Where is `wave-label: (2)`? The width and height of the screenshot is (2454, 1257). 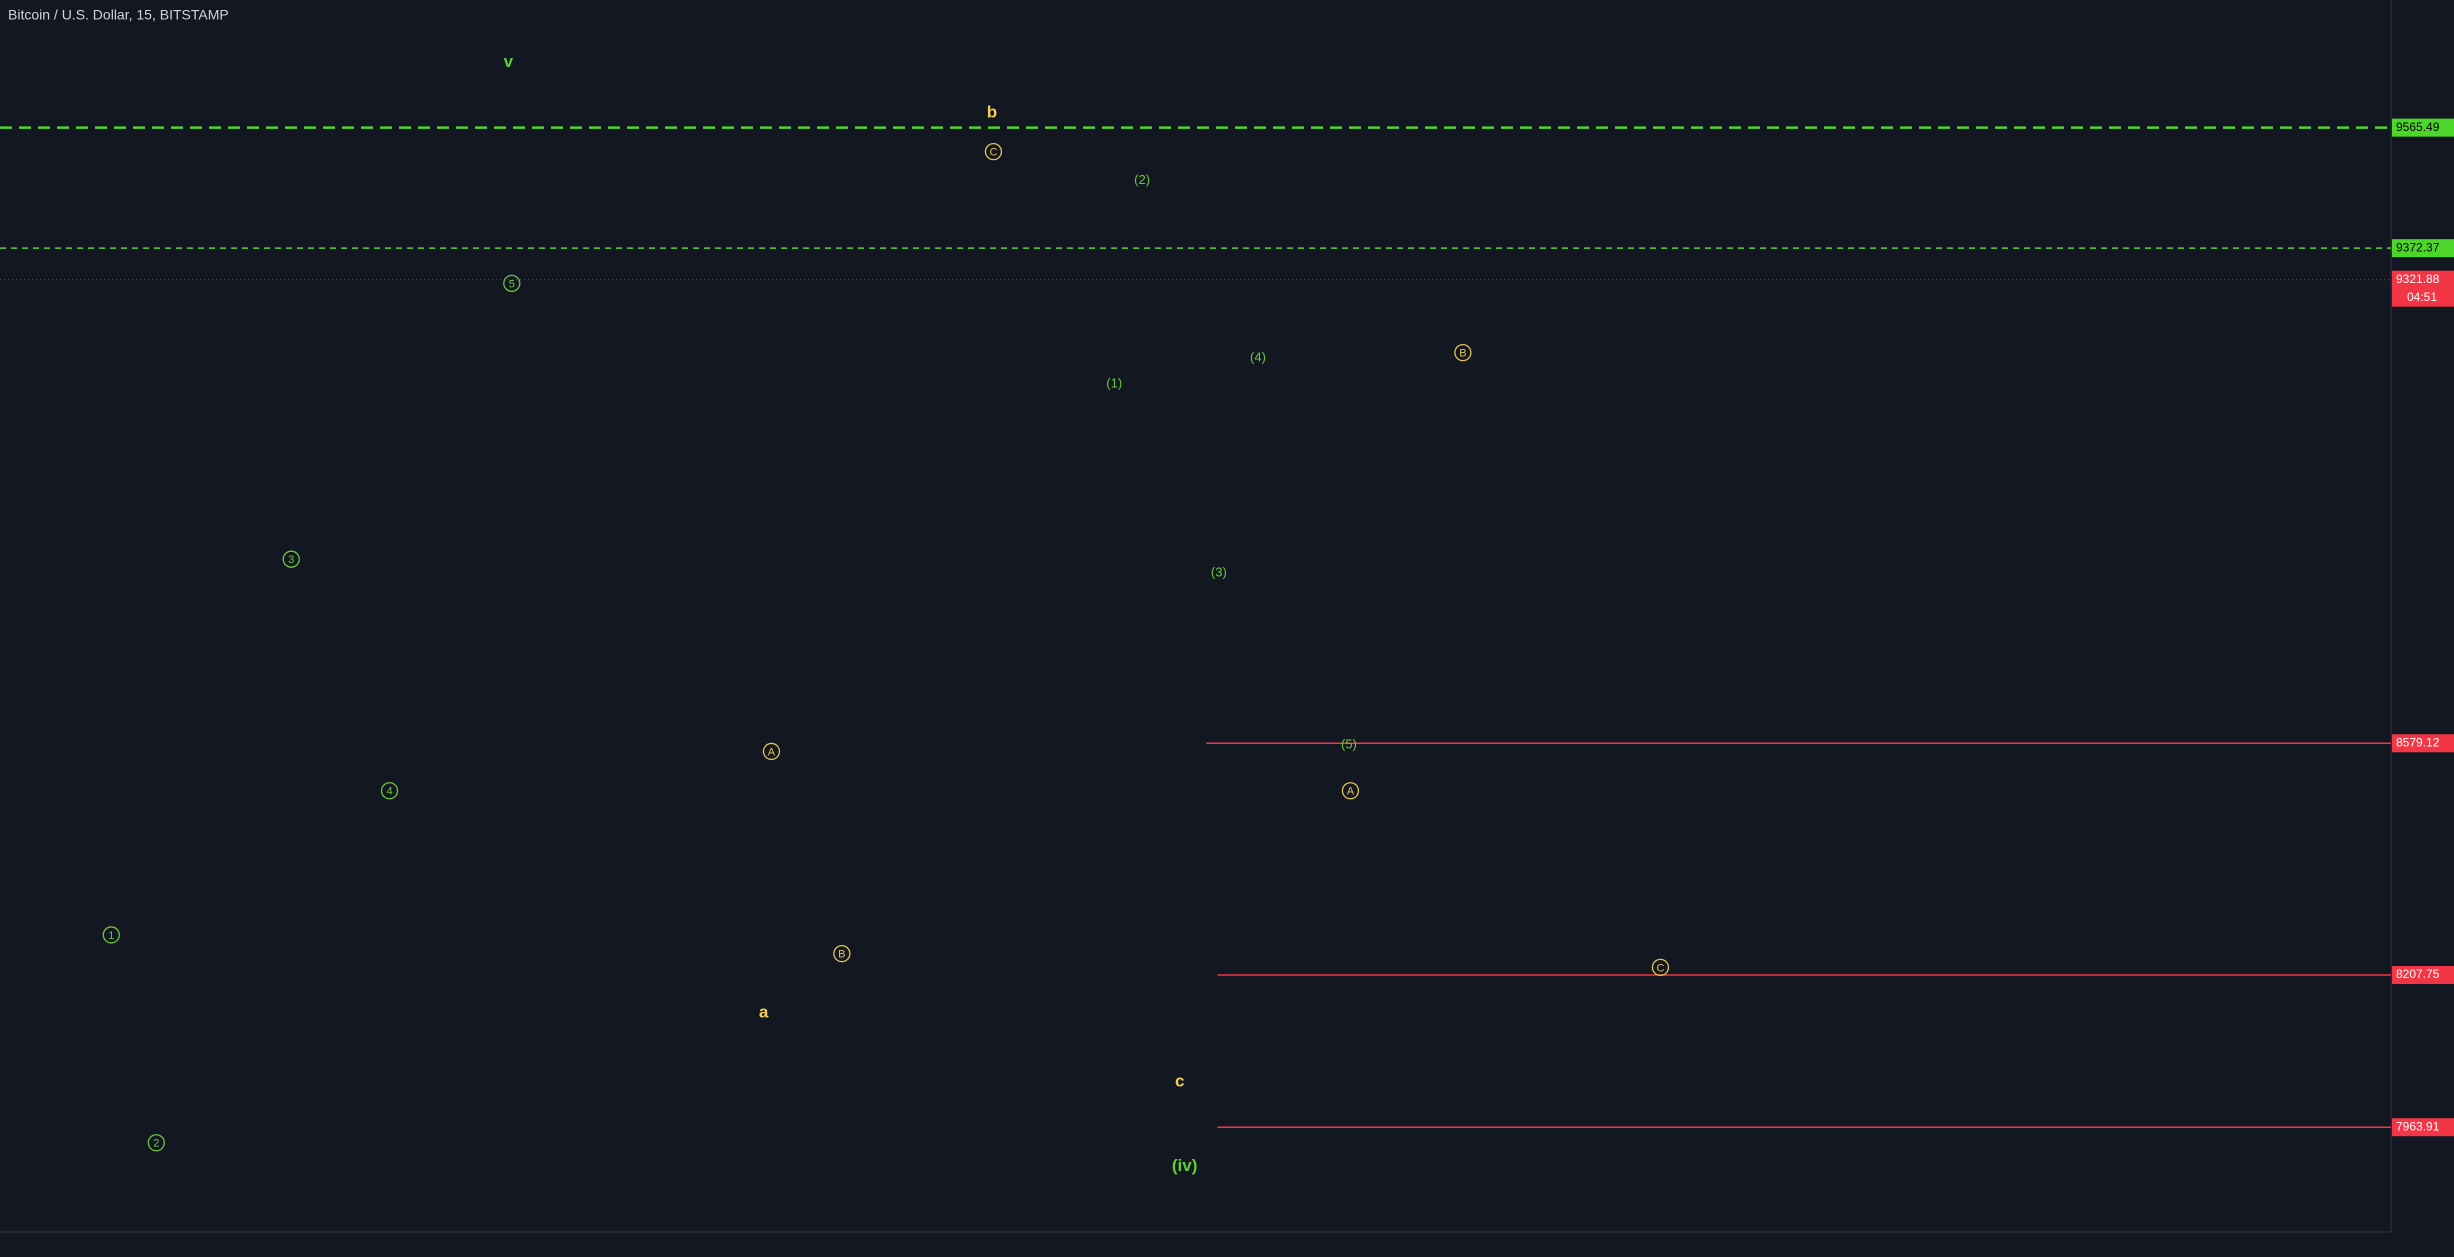 wave-label: (2) is located at coordinates (1142, 179).